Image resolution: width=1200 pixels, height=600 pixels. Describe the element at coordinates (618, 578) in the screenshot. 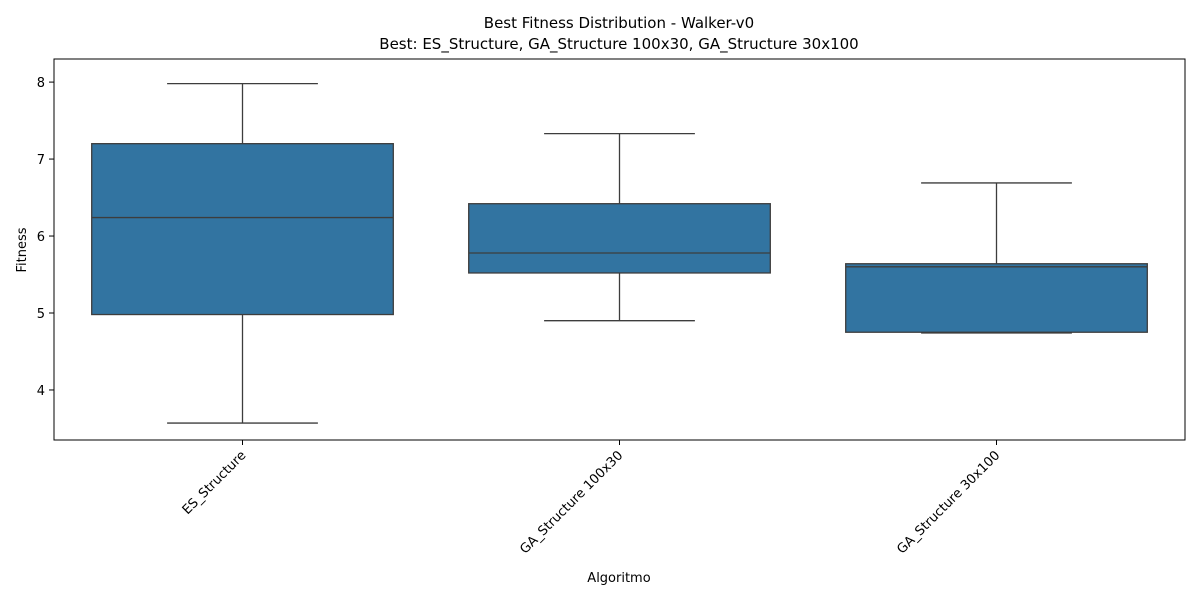

I see `x-axis-label: Algoritmo` at that location.